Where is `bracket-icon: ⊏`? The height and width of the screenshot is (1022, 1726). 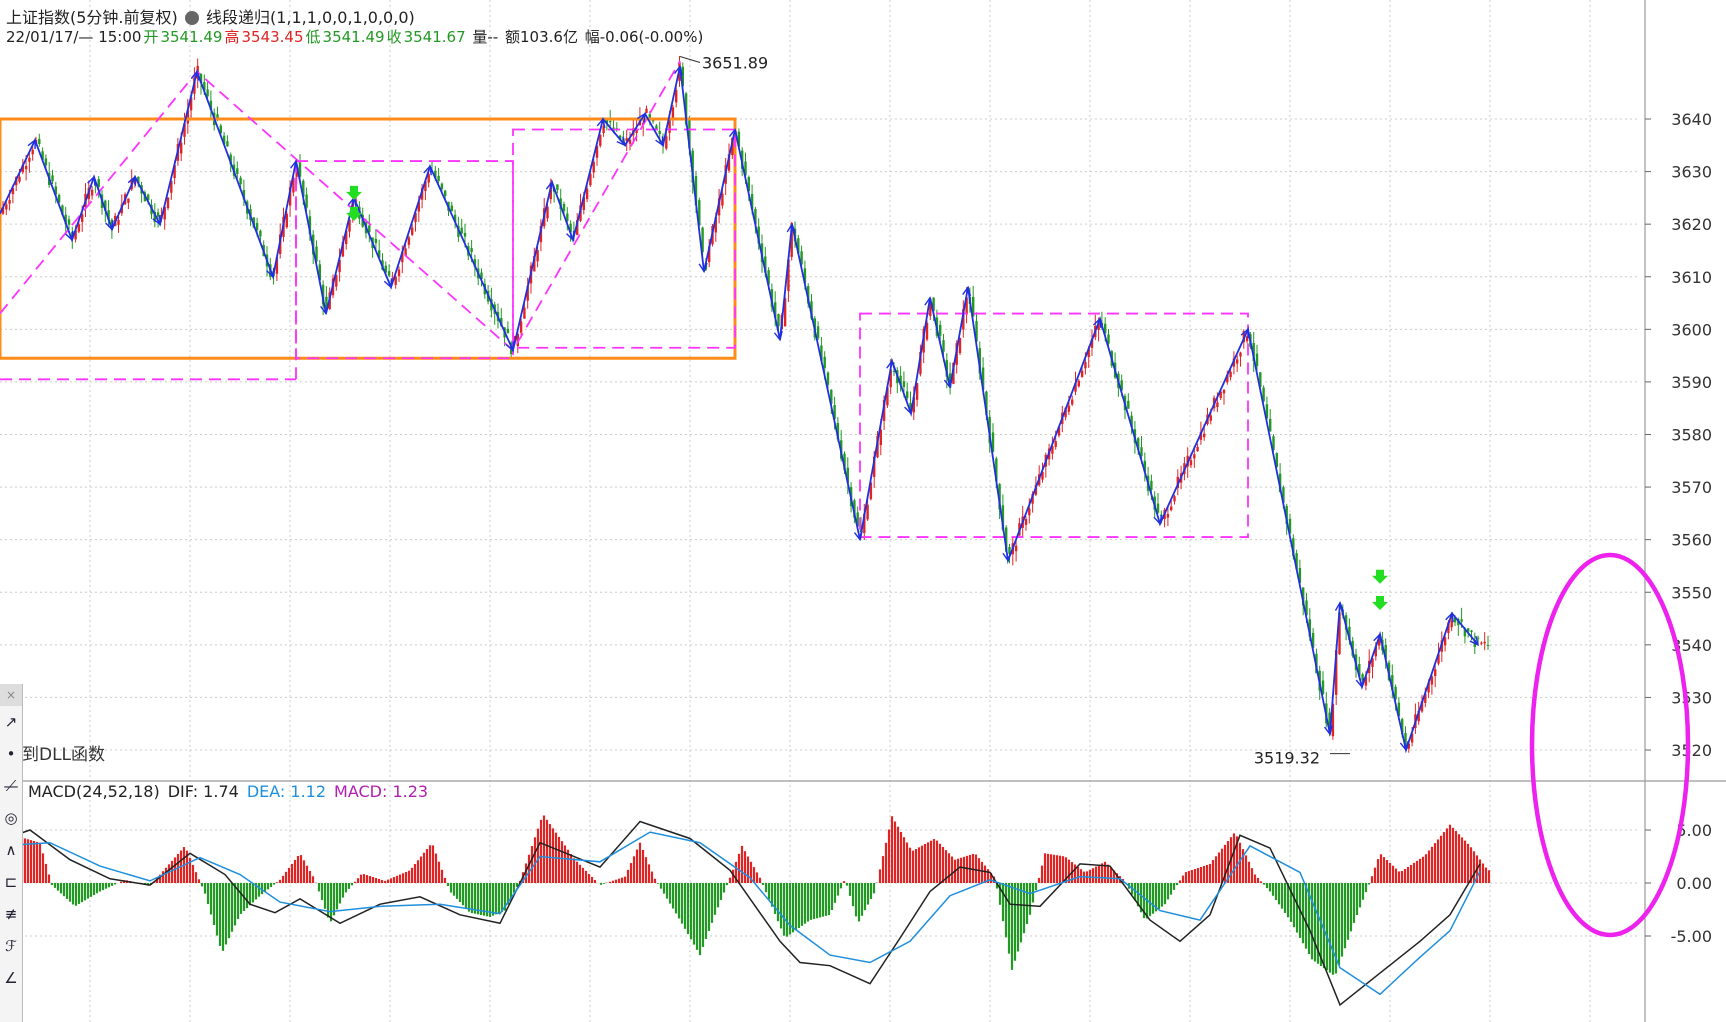
bracket-icon: ⊏ is located at coordinates (11, 882).